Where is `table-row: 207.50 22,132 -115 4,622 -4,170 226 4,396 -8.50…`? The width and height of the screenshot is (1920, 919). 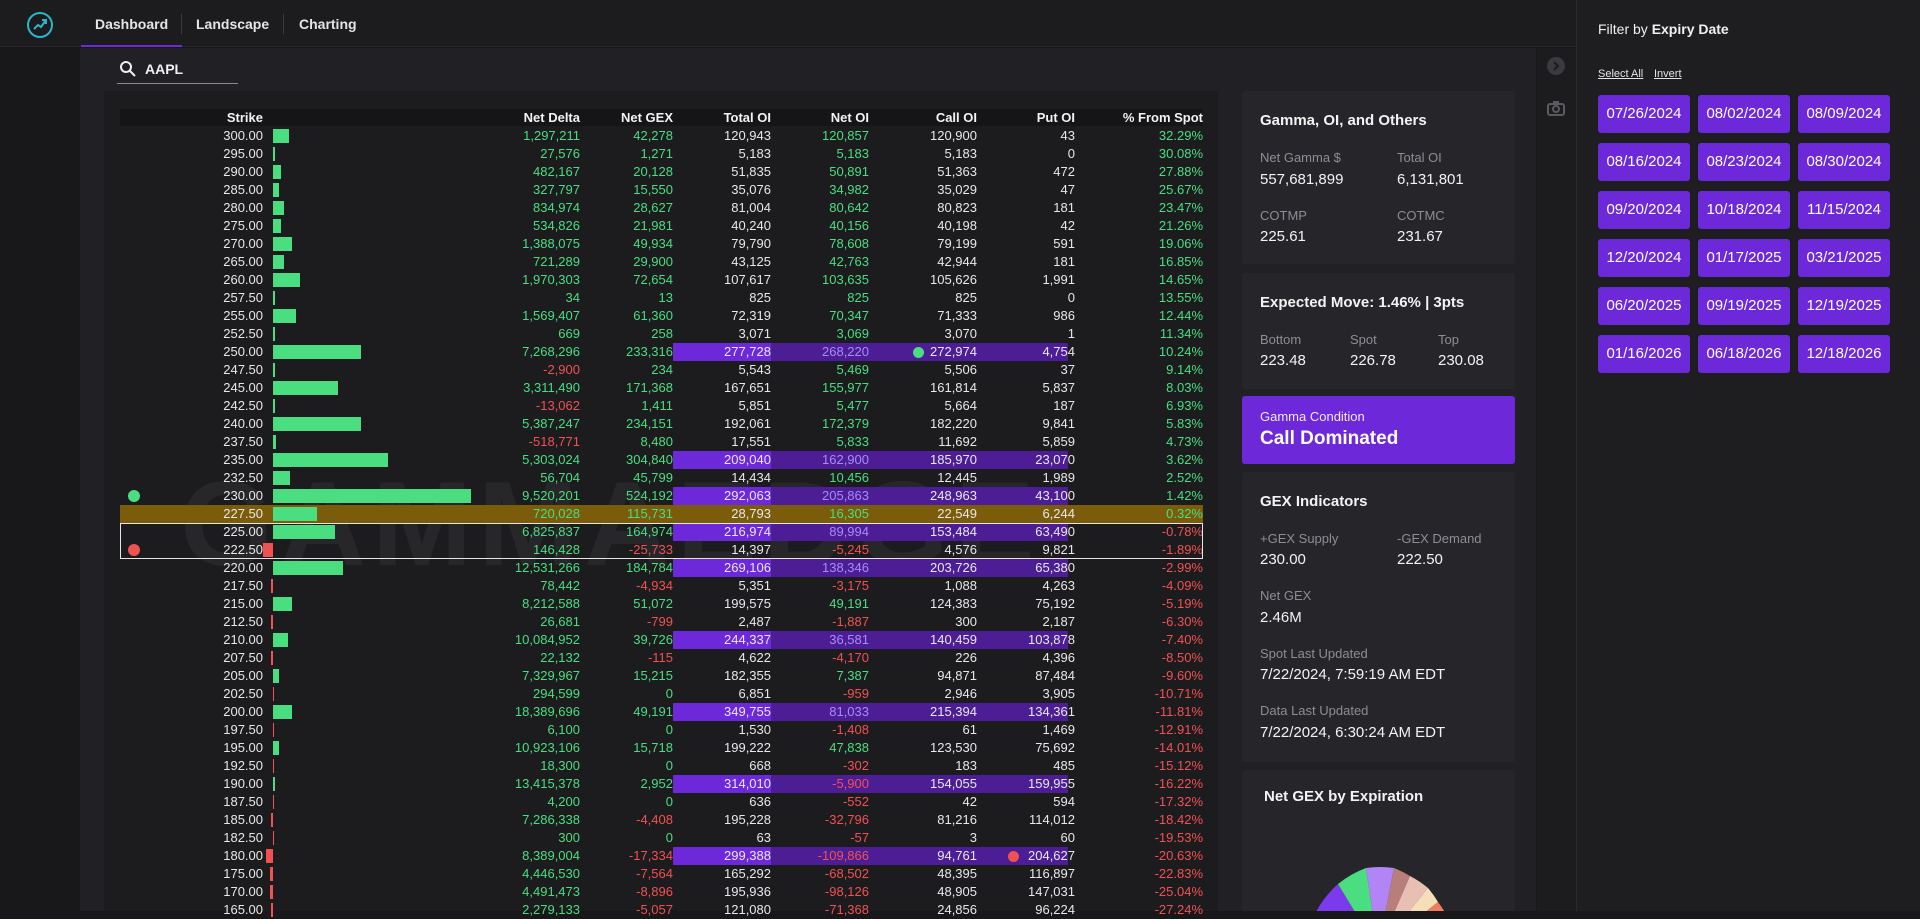 table-row: 207.50 22,132 -115 4,622 -4,170 226 4,396 -8.50… is located at coordinates (661, 658).